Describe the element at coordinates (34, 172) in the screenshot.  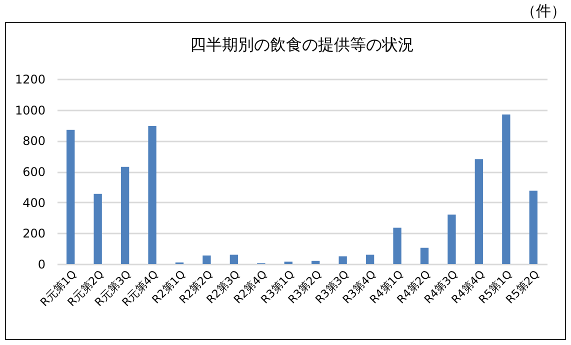
I see `y-tick-label: 600` at that location.